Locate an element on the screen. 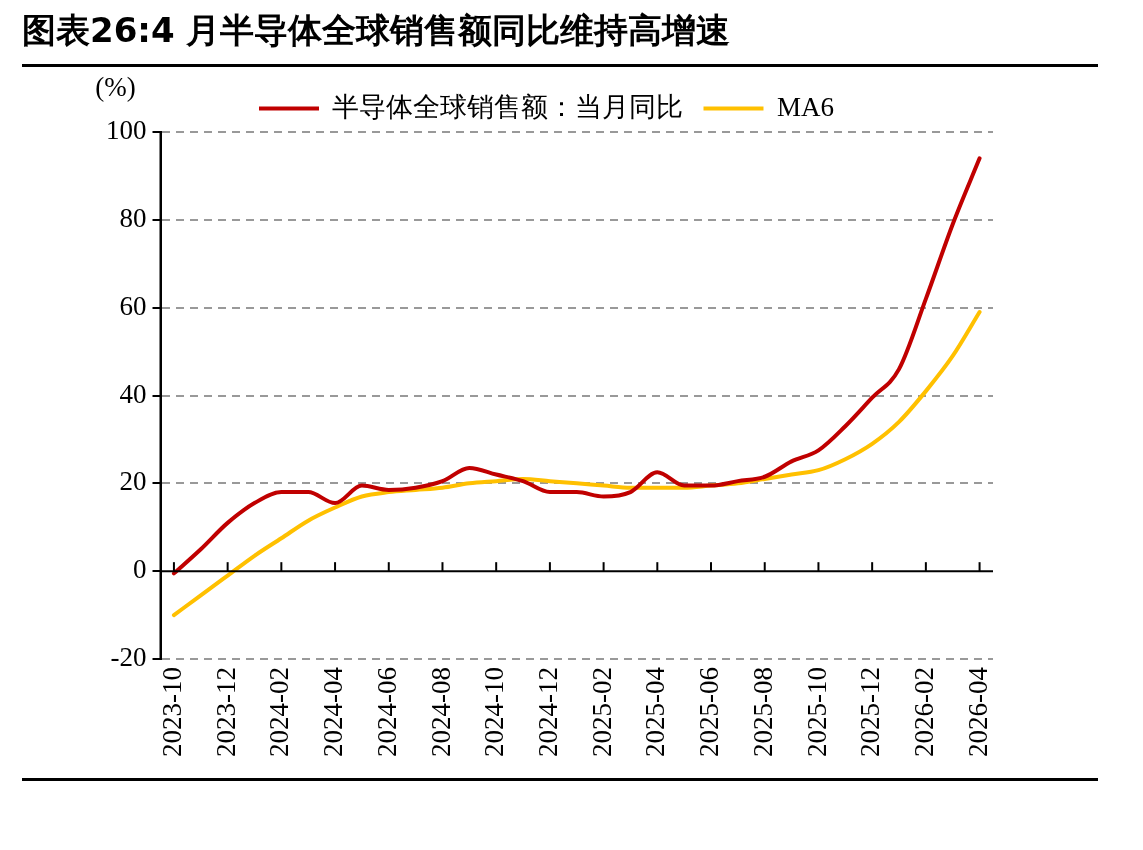  y-tick-label: -20 is located at coordinates (128, 657).